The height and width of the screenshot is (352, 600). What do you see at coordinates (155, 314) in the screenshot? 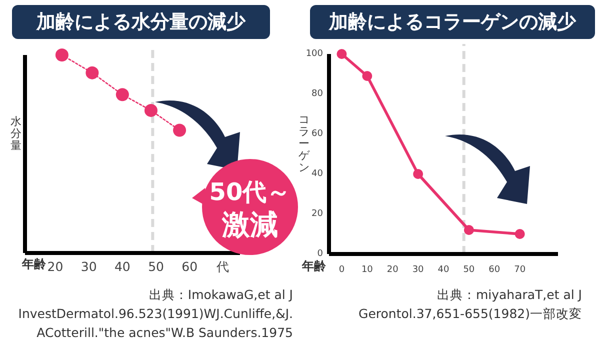
I see `source-note: 出典：ImokawaG,et al J InvestDermatol.96.523(1991)WJ.Cunliffe,&J. ACotterill."the acnes"W.B Saunders.1975` at bounding box center [155, 314].